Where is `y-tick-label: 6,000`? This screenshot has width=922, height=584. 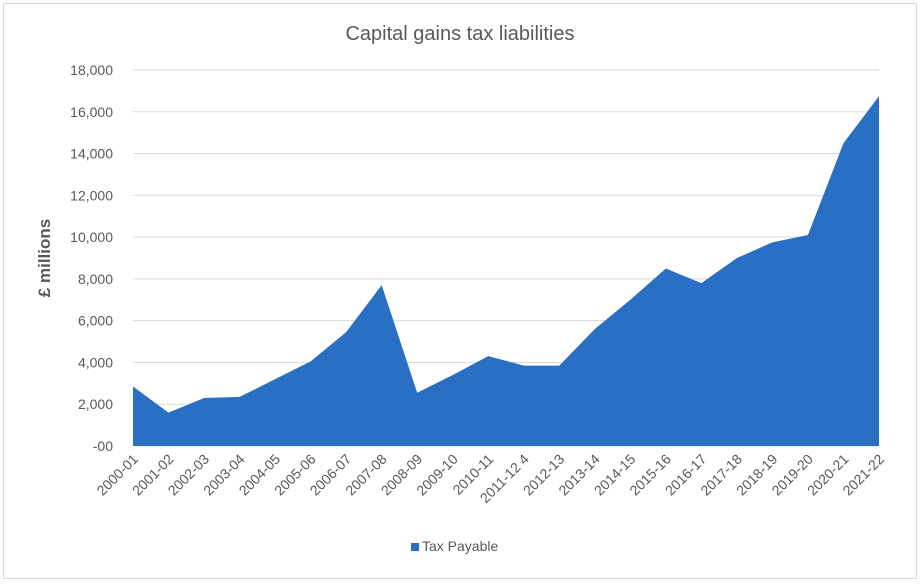 y-tick-label: 6,000 is located at coordinates (95, 321).